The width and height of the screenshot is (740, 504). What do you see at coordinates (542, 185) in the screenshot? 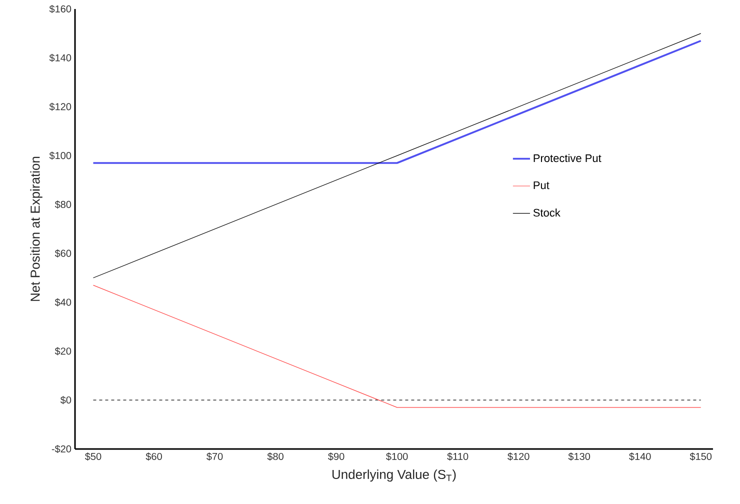
I see `legend-label: Put` at bounding box center [542, 185].